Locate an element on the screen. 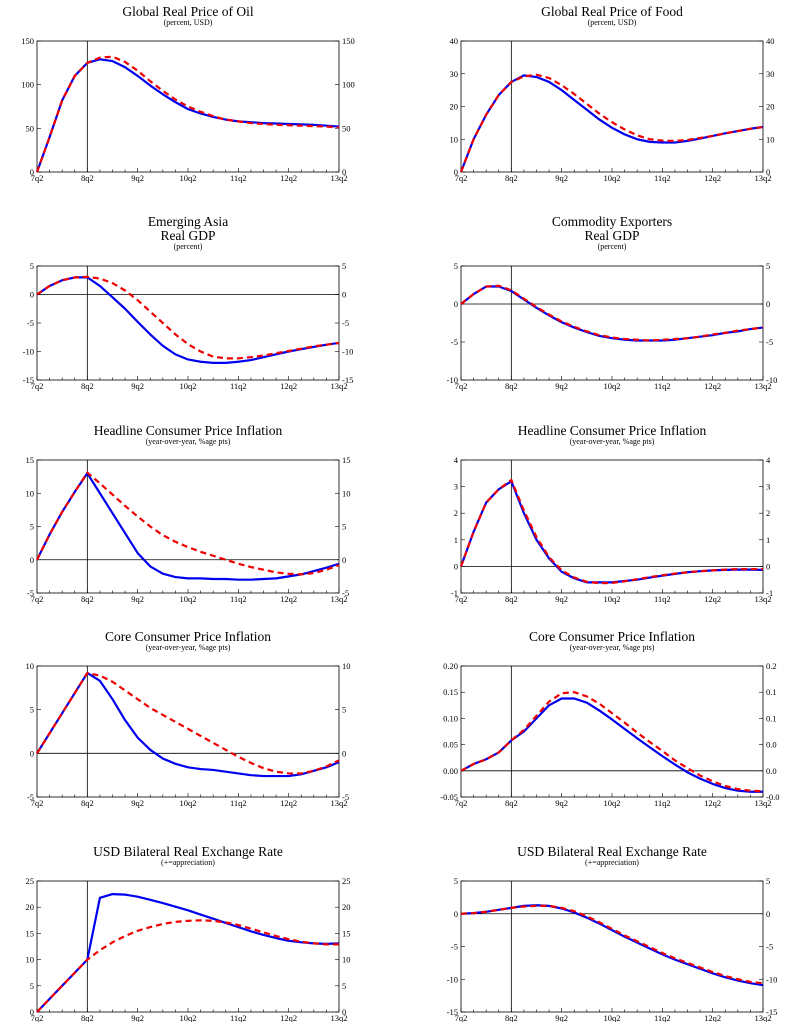 The height and width of the screenshot is (1022, 789). y-tick-label-left: 0.15 is located at coordinates (450, 692).